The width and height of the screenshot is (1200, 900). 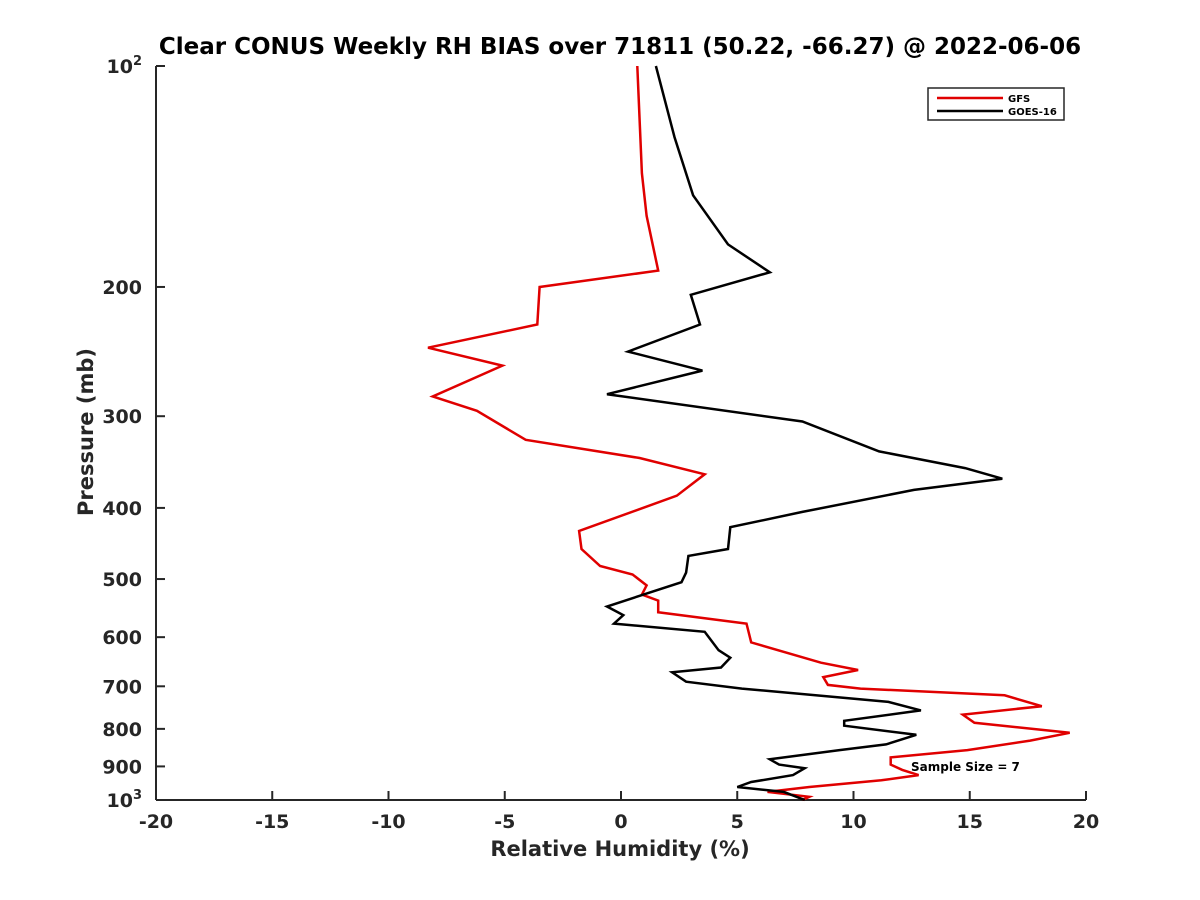 What do you see at coordinates (619, 849) in the screenshot?
I see `x-axis-label: Relative Humidity (%)` at bounding box center [619, 849].